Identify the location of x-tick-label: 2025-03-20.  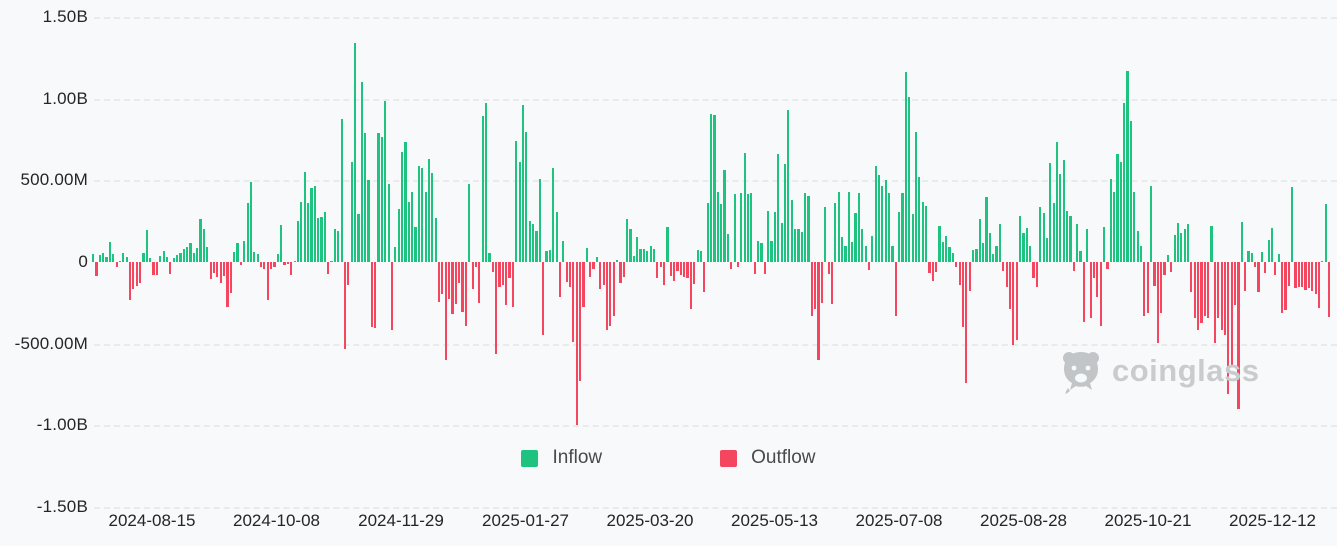
(650, 520).